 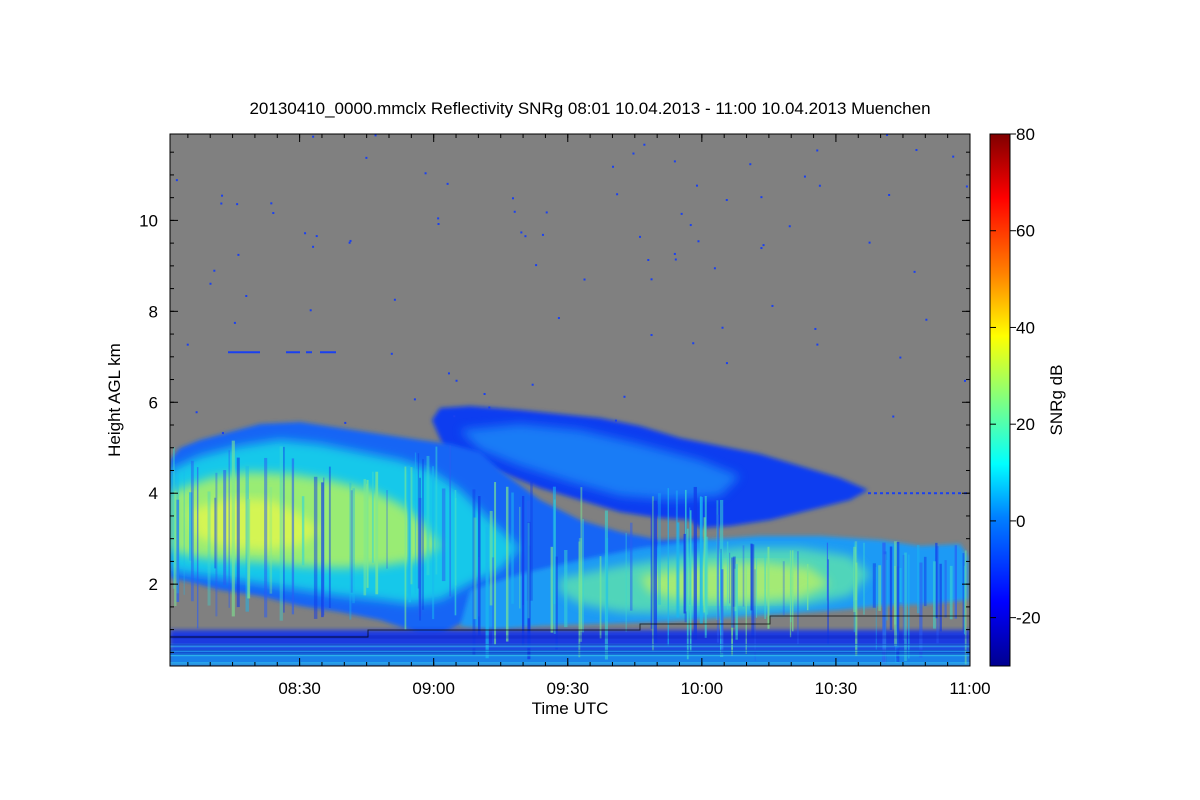 What do you see at coordinates (969, 688) in the screenshot?
I see `x-tick-label: 11:00` at bounding box center [969, 688].